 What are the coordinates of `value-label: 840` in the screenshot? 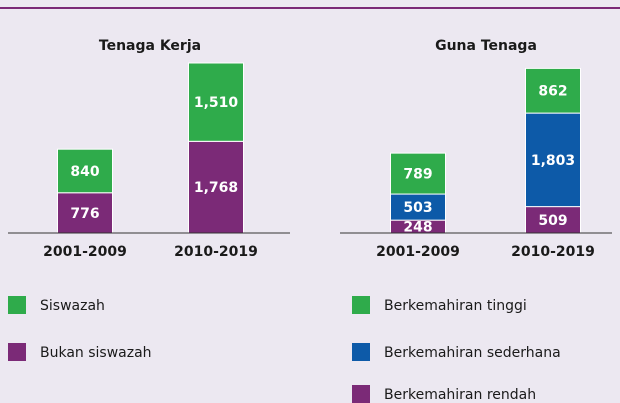 It's located at (84, 172).